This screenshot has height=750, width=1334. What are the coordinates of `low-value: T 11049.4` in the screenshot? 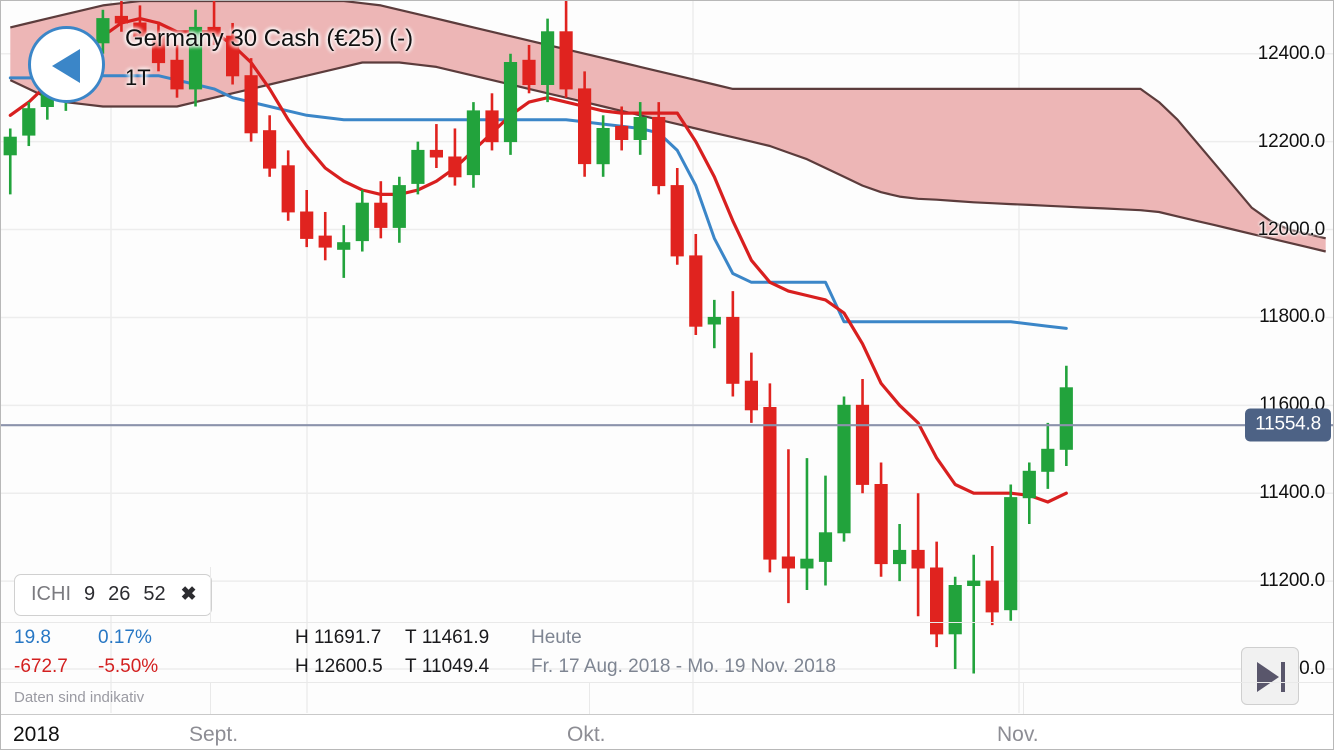 It's located at (465, 667).